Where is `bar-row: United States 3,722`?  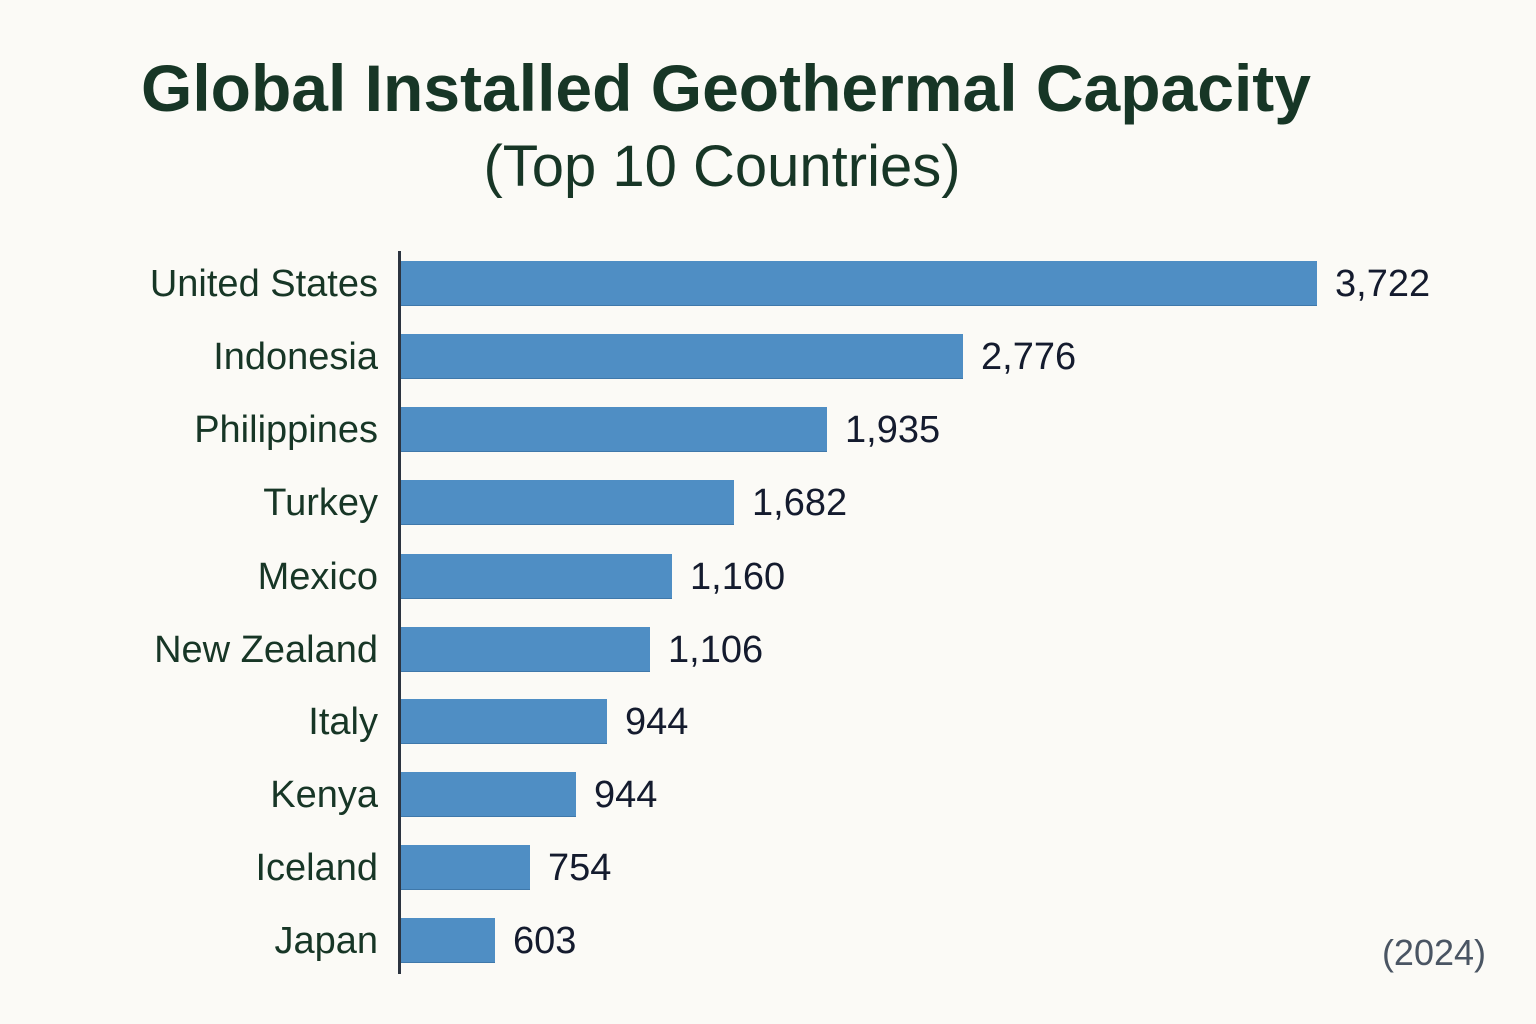
bar-row: United States 3,722 is located at coordinates (768, 284).